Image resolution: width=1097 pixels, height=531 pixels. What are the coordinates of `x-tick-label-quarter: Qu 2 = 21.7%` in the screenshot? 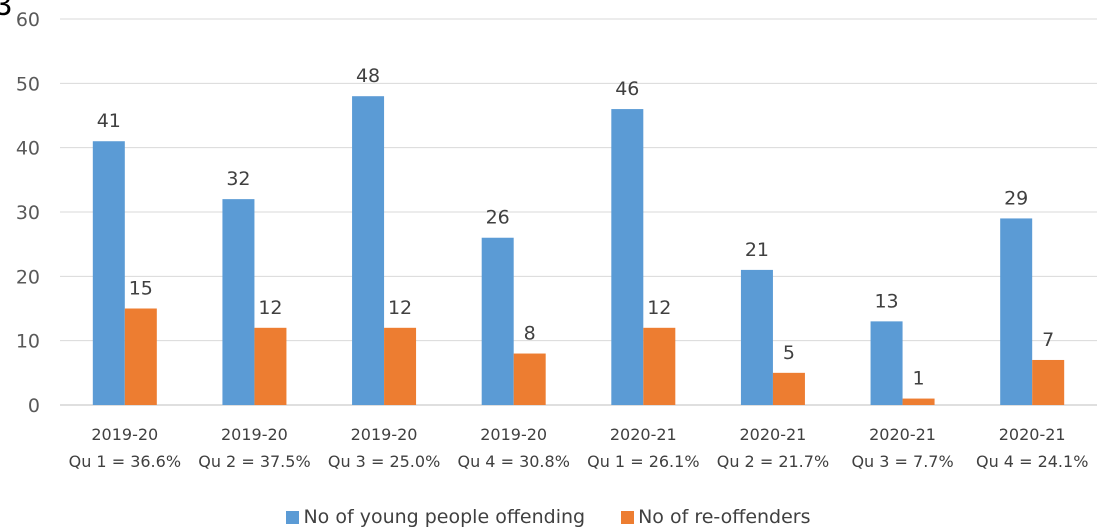 It's located at (773, 461).